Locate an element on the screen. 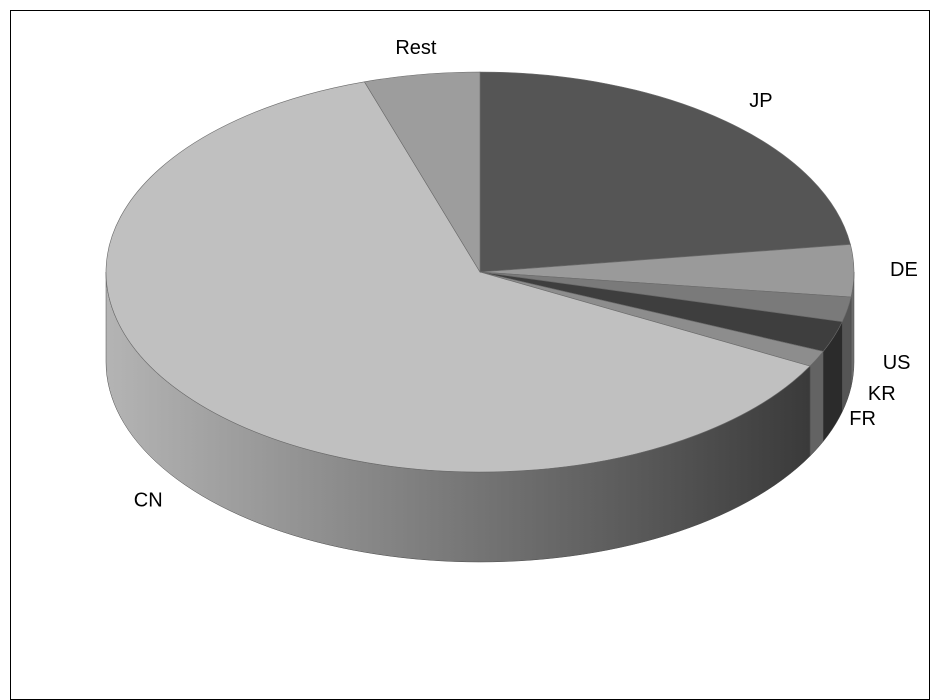  pie-label-de: DE is located at coordinates (904, 270).